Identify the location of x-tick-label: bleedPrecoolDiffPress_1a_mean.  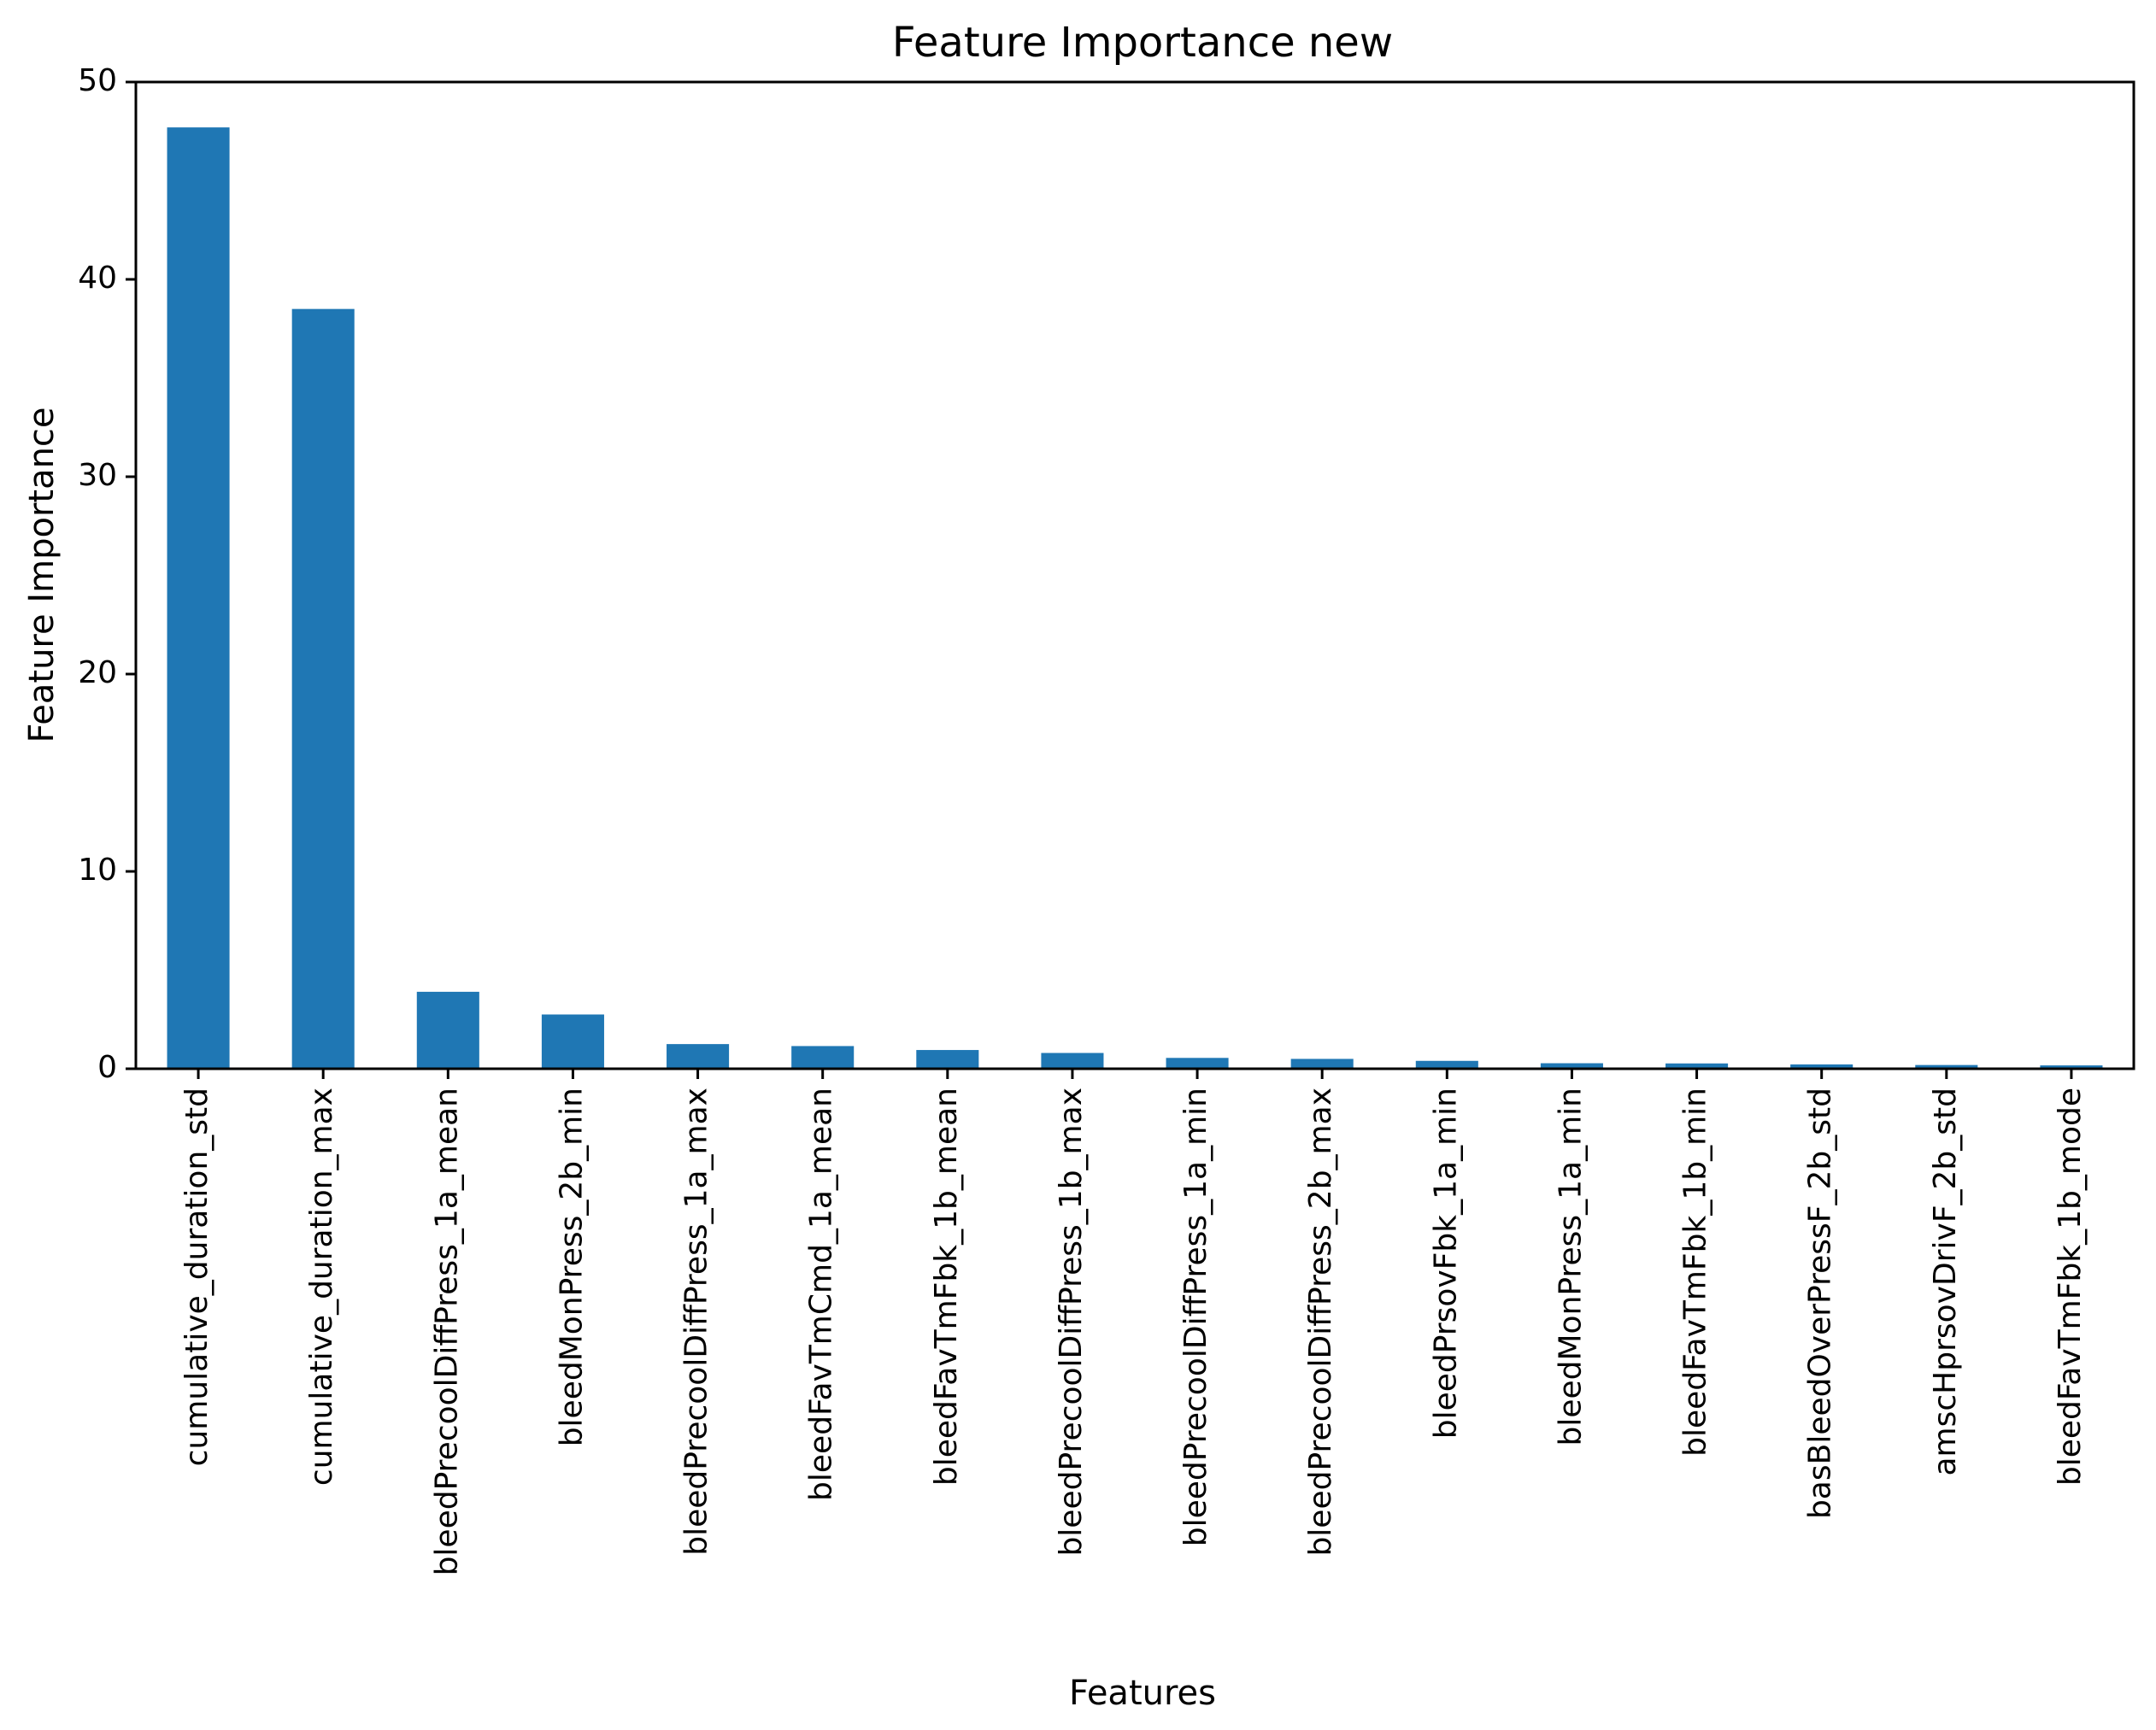
(446, 1332).